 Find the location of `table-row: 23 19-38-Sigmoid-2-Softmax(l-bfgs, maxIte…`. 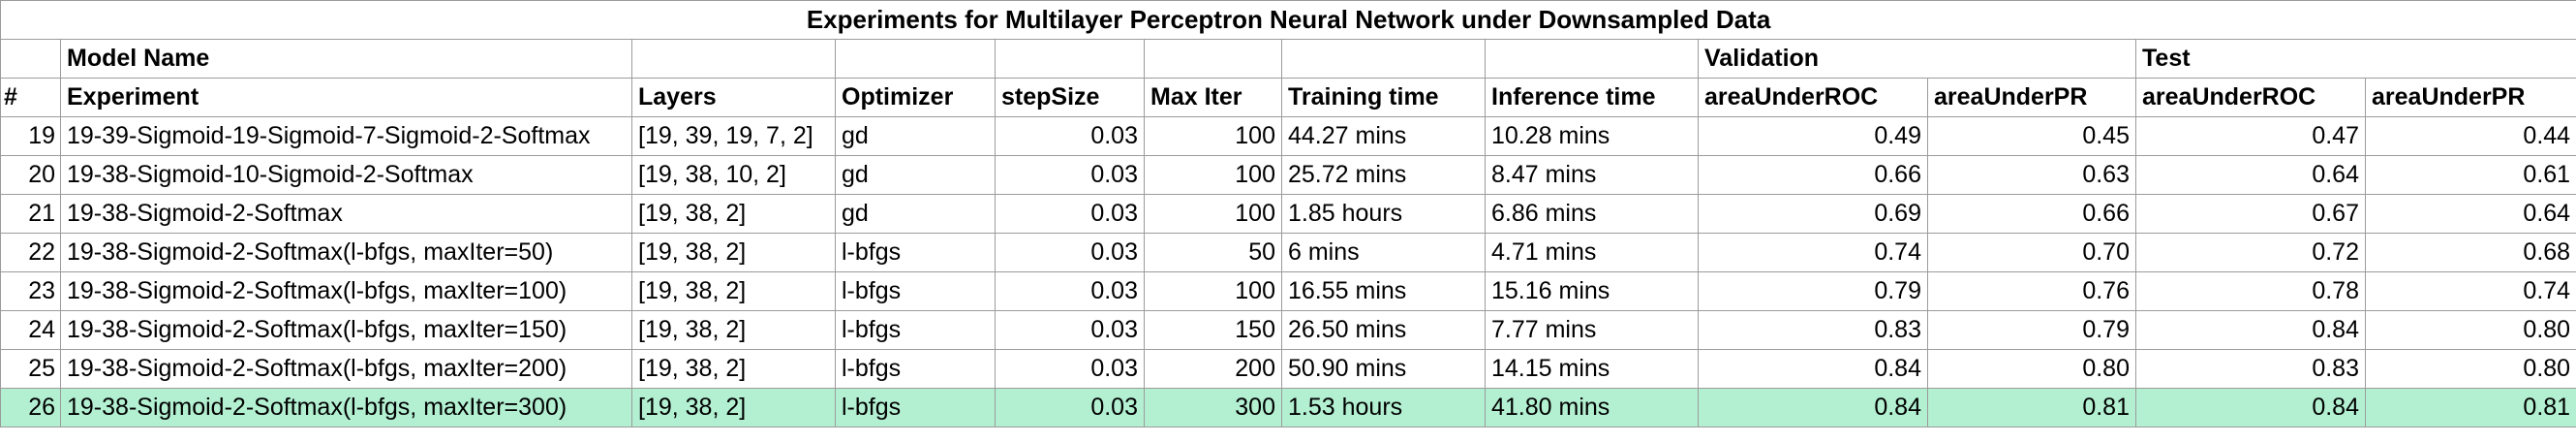

table-row: 23 19-38-Sigmoid-2-Softmax(l-bfgs, maxIte… is located at coordinates (1288, 291).